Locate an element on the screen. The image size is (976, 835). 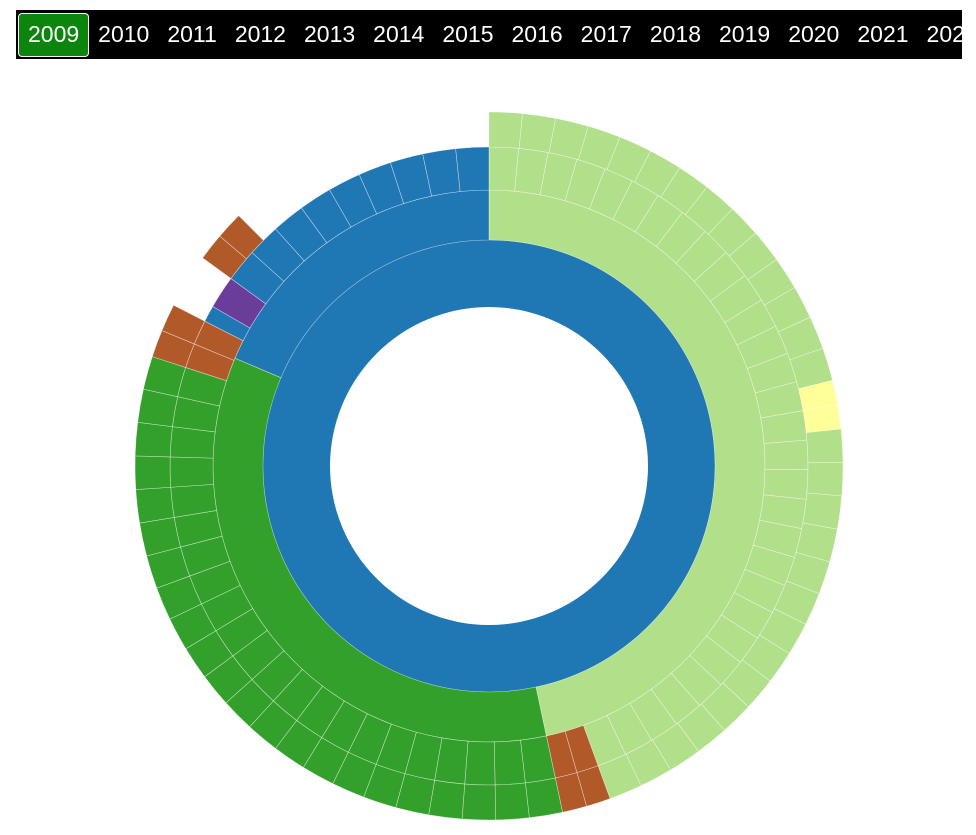
sunburst-cell-l3-s2-c18 is located at coordinates (191, 472).